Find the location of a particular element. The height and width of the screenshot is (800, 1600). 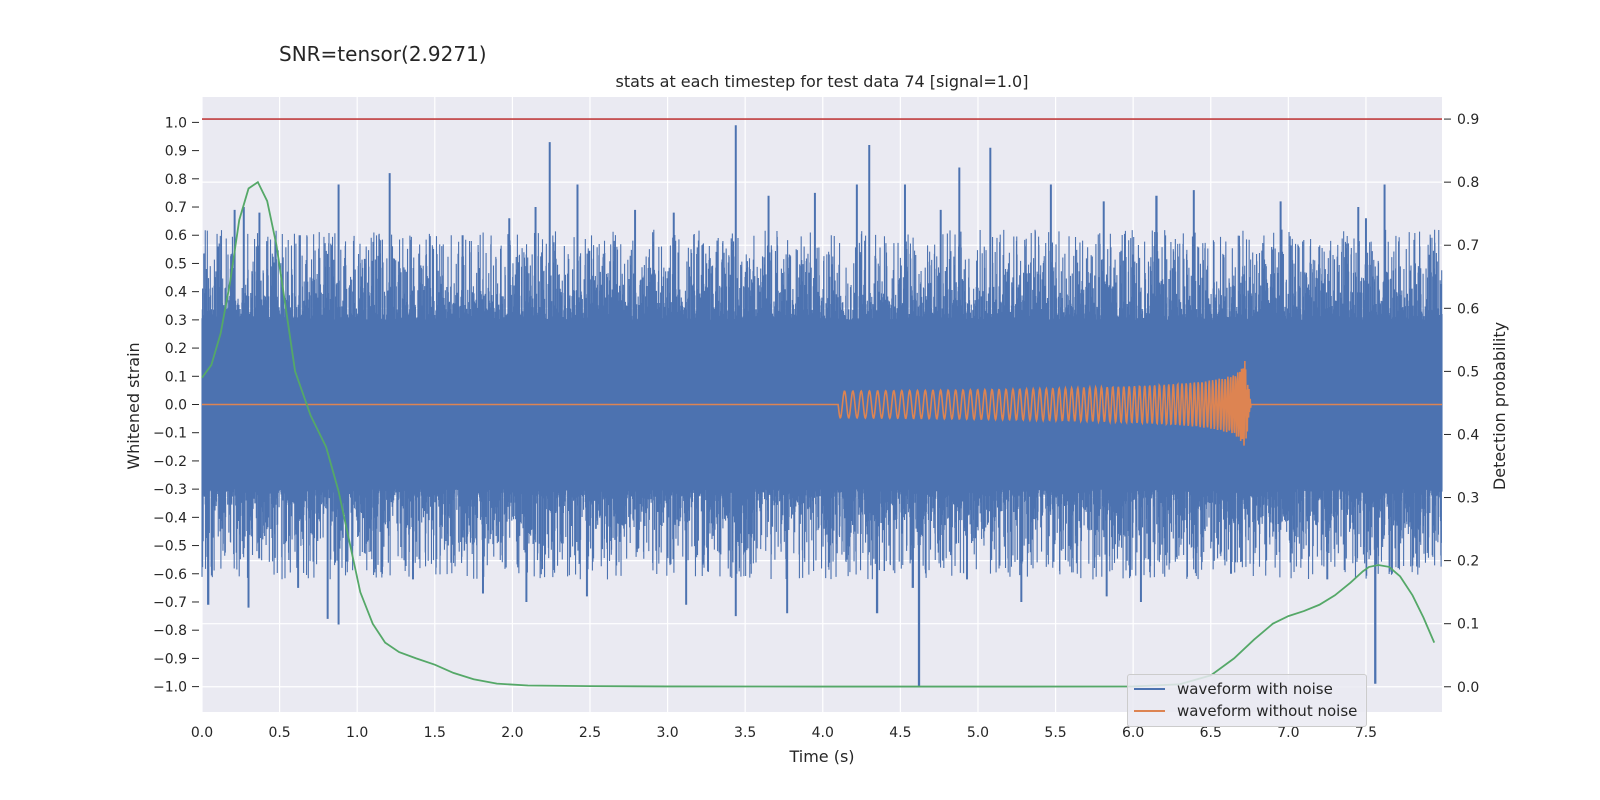

x-tick-label: 2.5 is located at coordinates (590, 733).